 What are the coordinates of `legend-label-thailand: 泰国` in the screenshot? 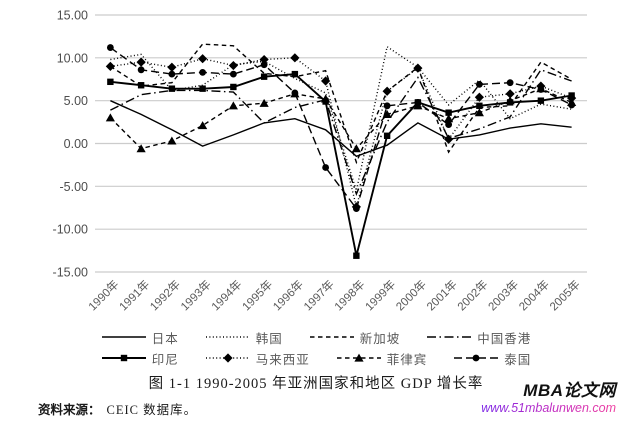 It's located at (518, 359).